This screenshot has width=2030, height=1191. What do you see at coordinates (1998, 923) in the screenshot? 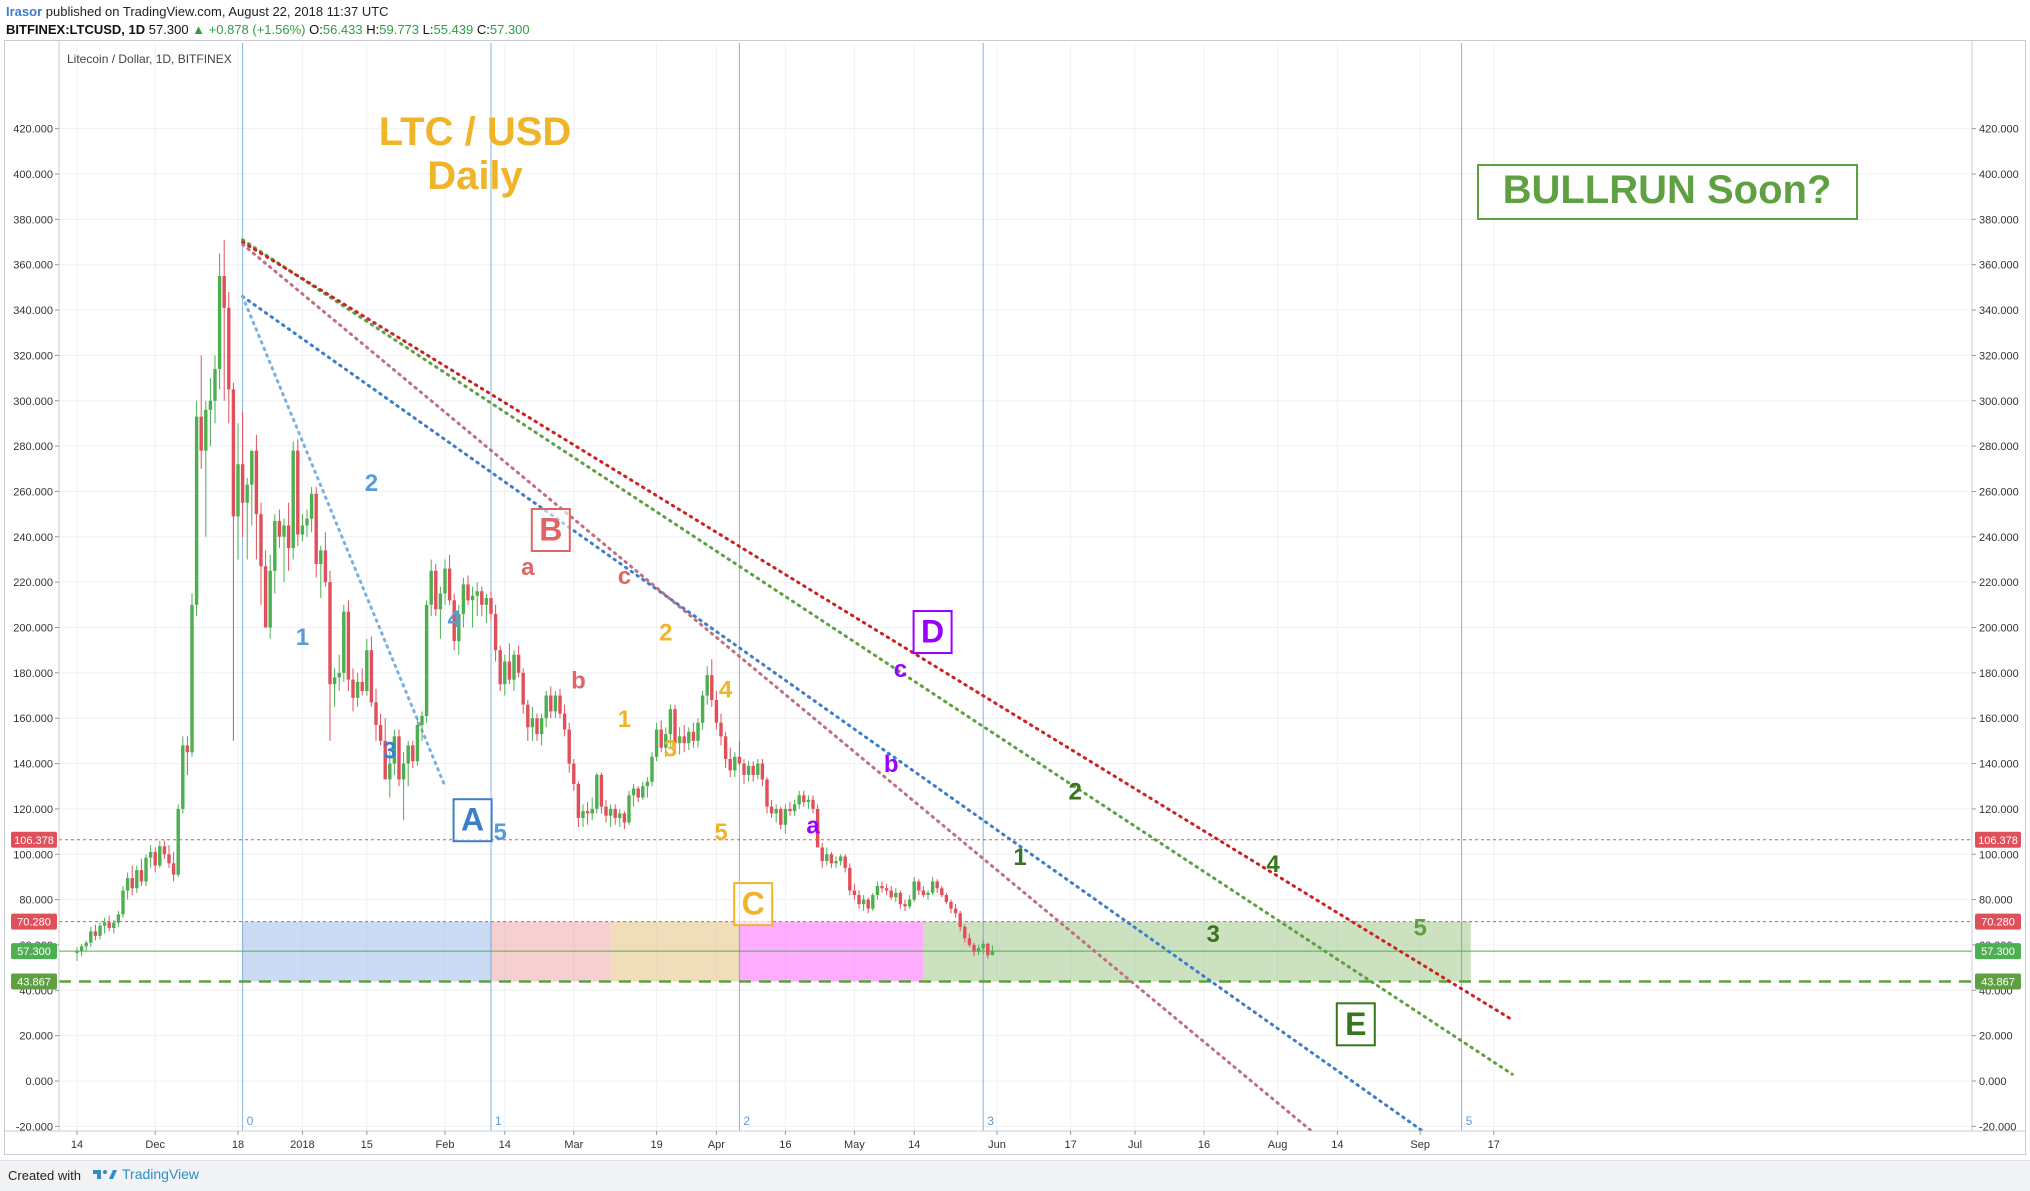
I see `price-tag-right: 70.280` at bounding box center [1998, 923].